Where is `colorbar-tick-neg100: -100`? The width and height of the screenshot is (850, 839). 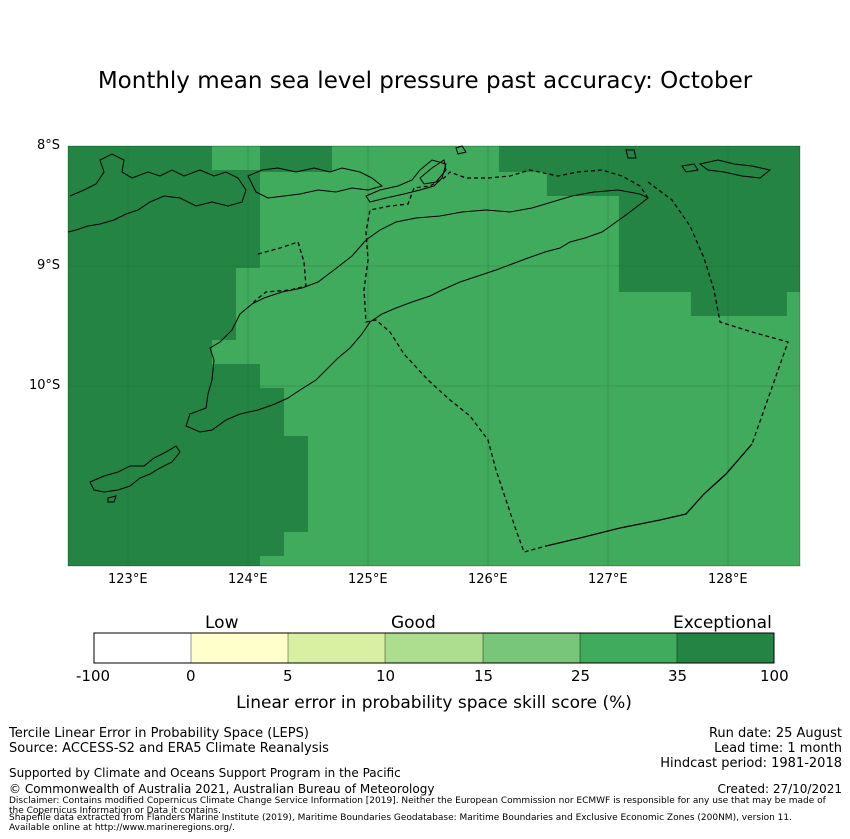 colorbar-tick-neg100: -100 is located at coordinates (93, 676).